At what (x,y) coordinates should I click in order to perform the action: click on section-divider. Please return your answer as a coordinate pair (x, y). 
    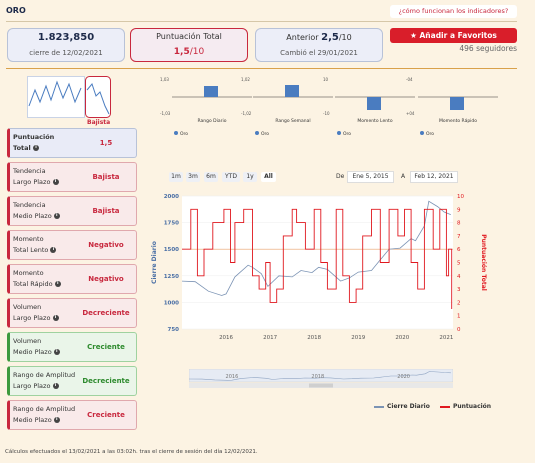
    Looking at the image, I should click on (261, 68).